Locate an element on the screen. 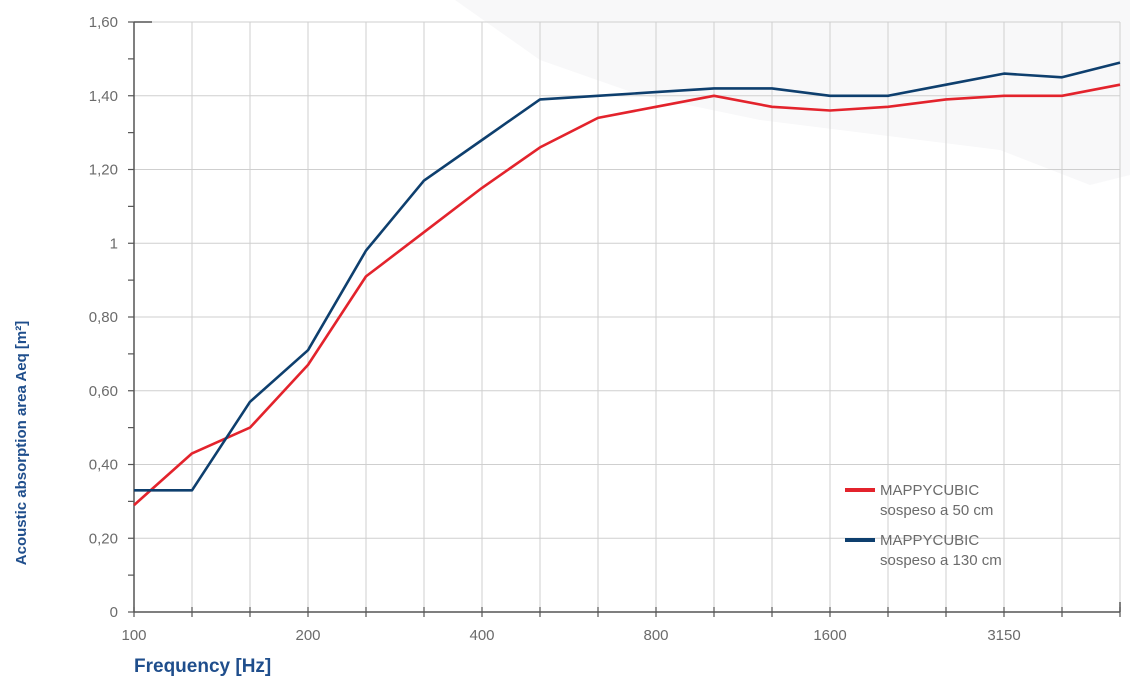 Image resolution: width=1130 pixels, height=678 pixels. x-tick-label: 200 is located at coordinates (307, 635).